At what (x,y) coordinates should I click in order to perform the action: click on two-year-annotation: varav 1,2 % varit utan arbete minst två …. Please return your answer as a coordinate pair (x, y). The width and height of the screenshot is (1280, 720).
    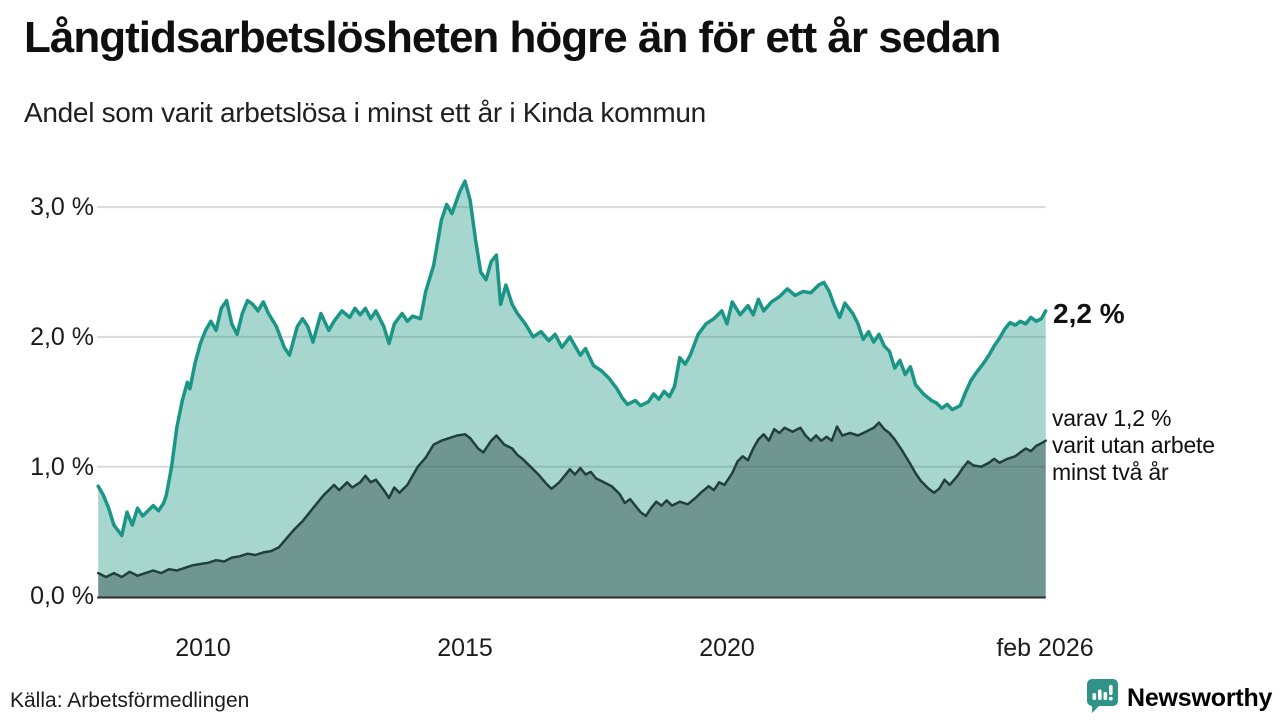
    Looking at the image, I should click on (1133, 445).